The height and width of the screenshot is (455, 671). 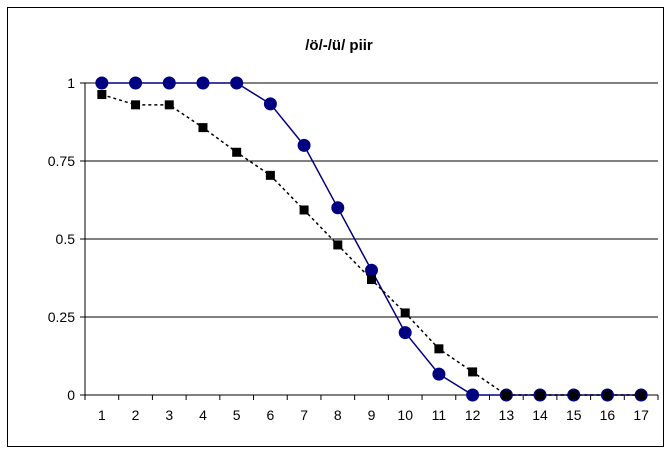 What do you see at coordinates (473, 415) in the screenshot?
I see `x-tick-label: 12` at bounding box center [473, 415].